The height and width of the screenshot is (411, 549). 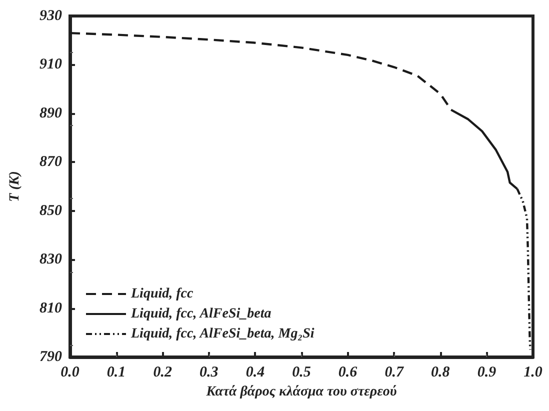 I want to click on x-tick-label: 0.5, so click(x=302, y=372).